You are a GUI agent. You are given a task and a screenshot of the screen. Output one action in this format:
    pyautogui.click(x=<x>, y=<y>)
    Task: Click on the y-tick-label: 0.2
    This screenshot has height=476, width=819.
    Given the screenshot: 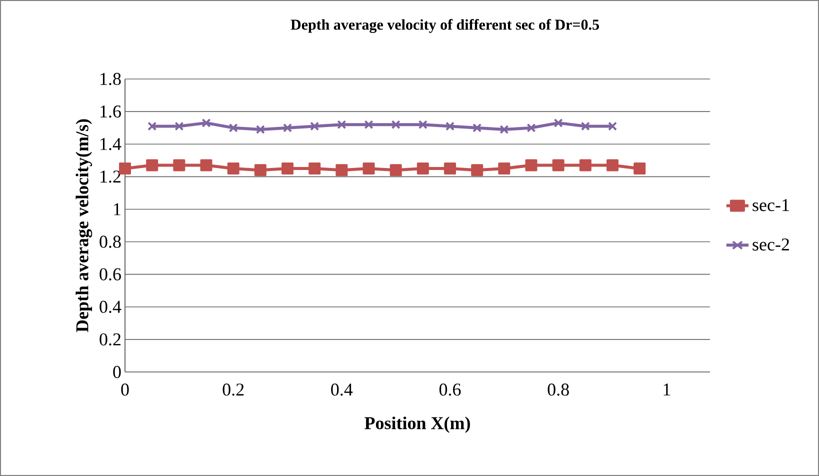 What is the action you would take?
    pyautogui.click(x=110, y=339)
    